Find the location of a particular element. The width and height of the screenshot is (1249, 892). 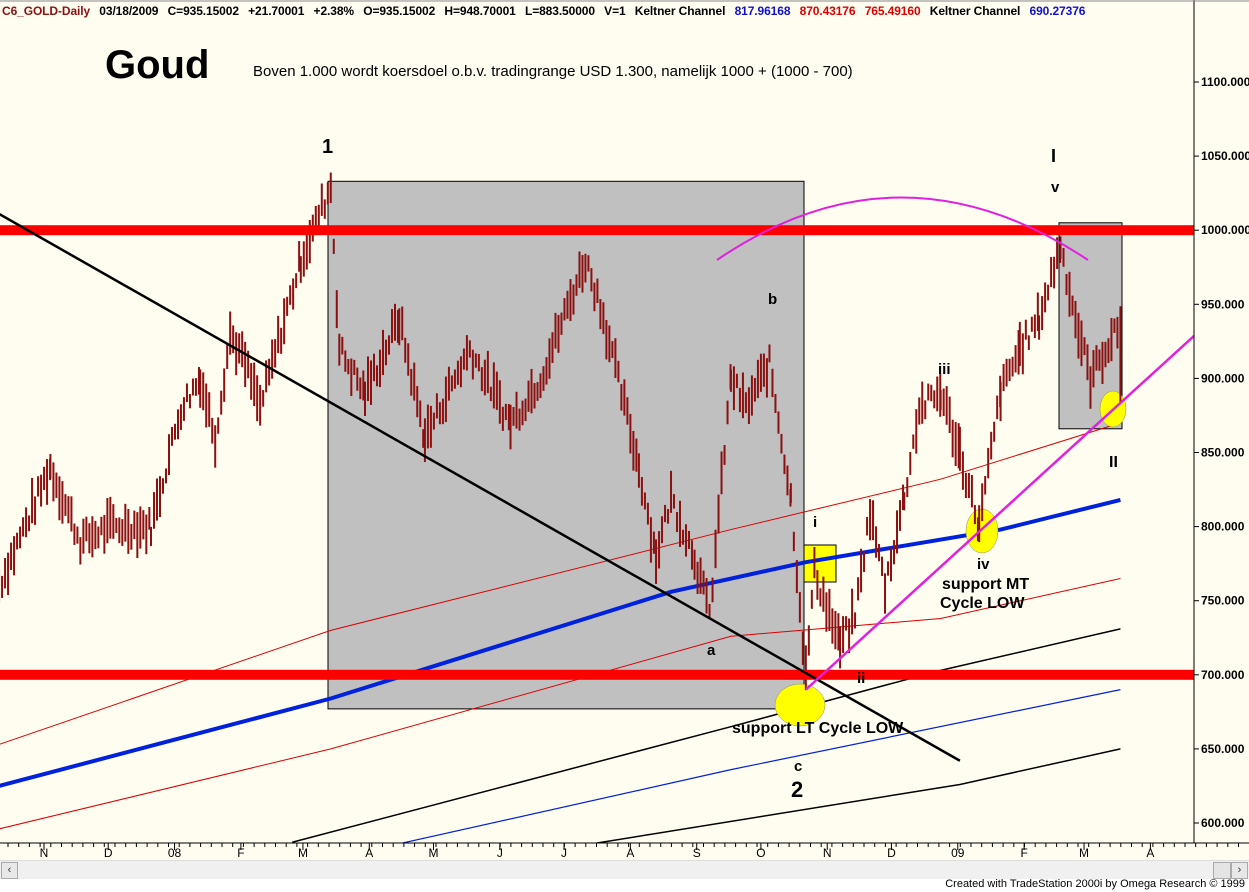

indicator1-label: Keltner Channel is located at coordinates (680, 11).